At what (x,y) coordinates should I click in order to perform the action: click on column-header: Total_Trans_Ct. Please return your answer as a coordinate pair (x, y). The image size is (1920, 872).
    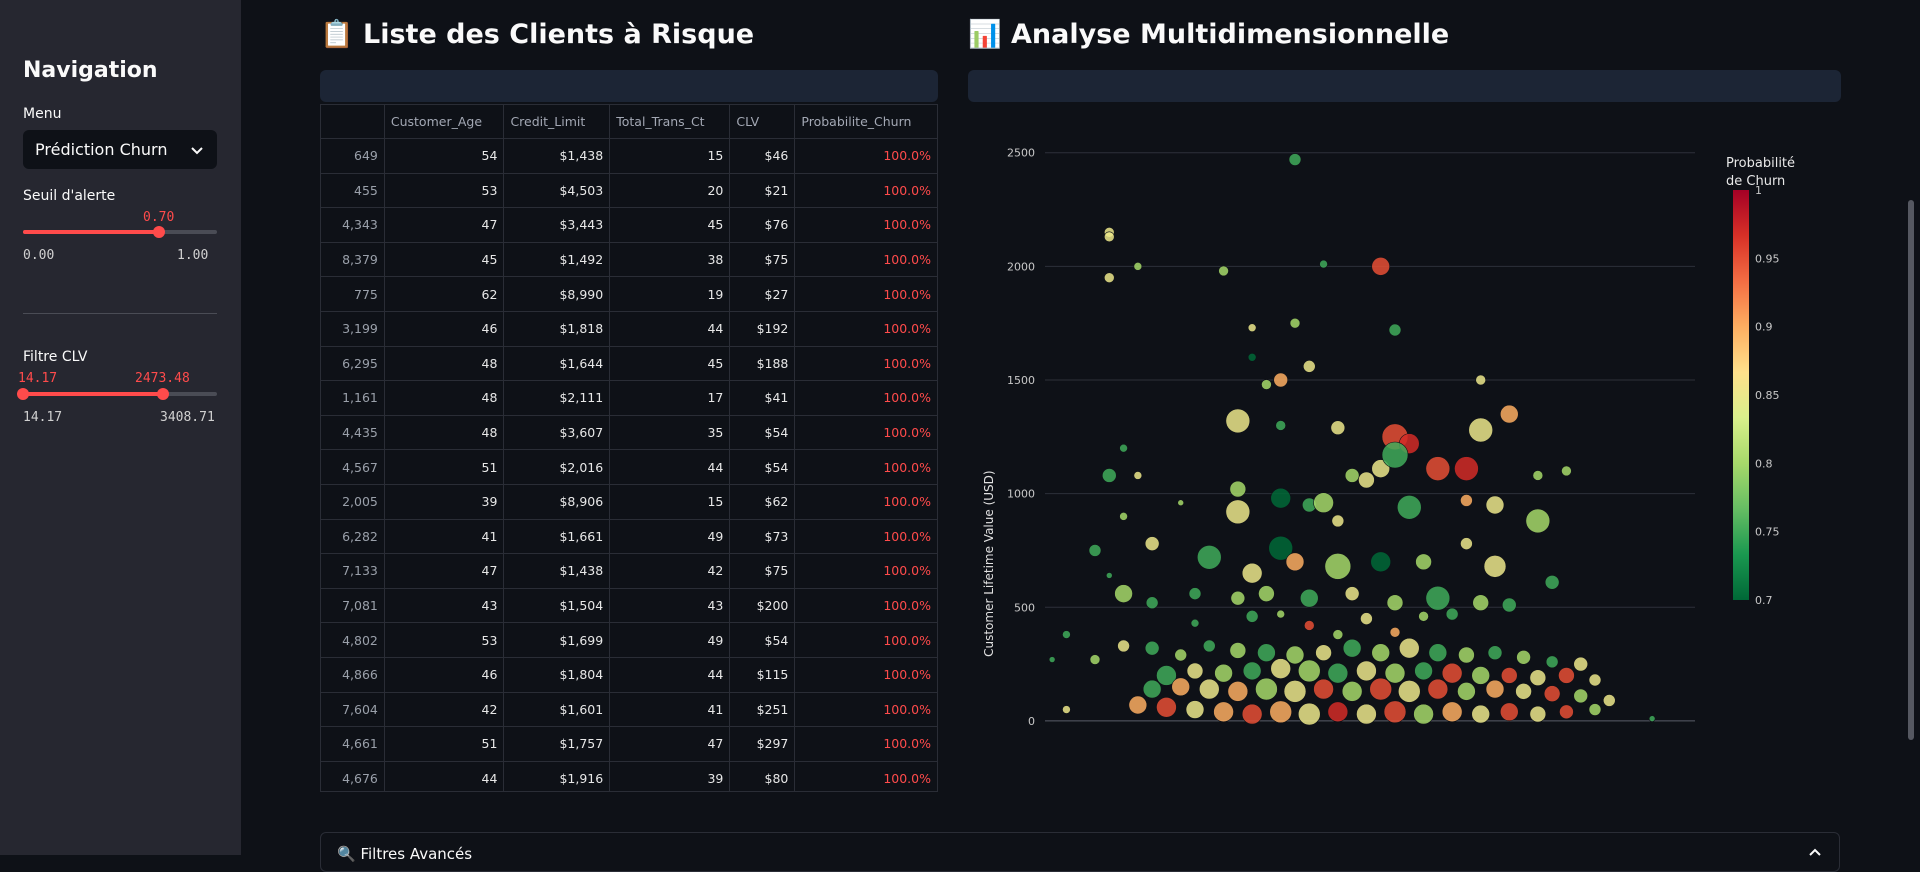
    Looking at the image, I should click on (670, 122).